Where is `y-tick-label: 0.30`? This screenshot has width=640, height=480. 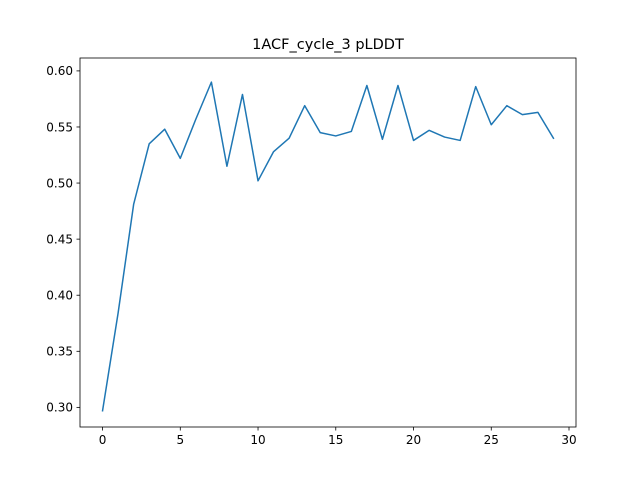 y-tick-label: 0.30 is located at coordinates (59, 408).